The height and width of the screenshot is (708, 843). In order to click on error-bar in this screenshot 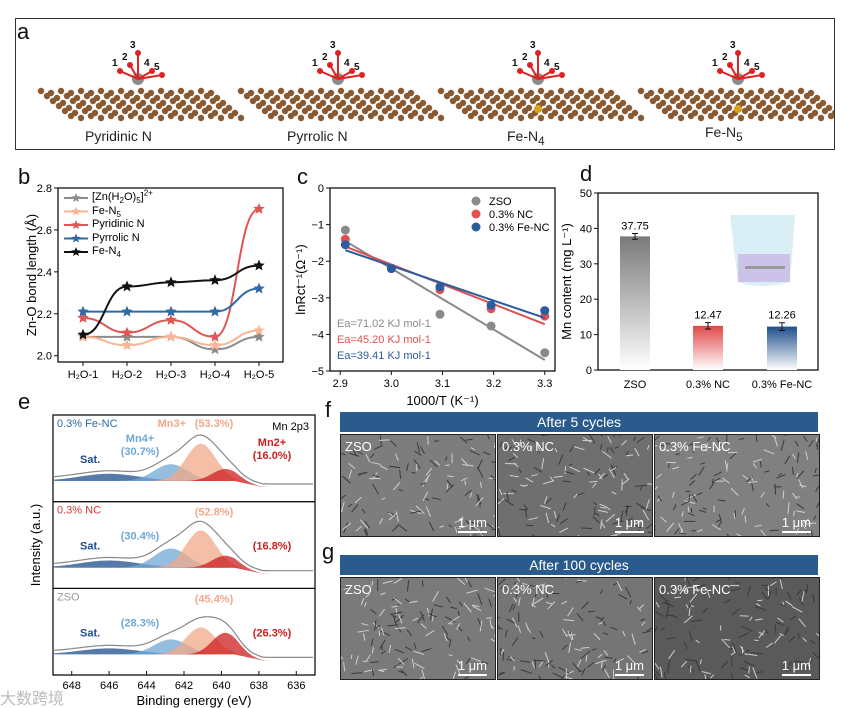, I will do `click(782, 326)`.